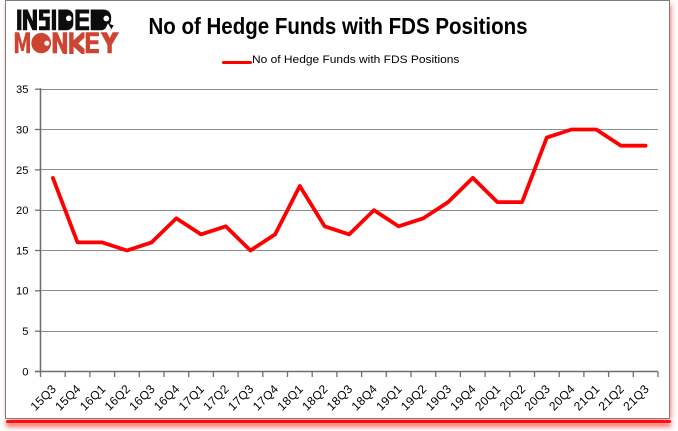 The height and width of the screenshot is (431, 678). Describe the element at coordinates (266, 398) in the screenshot. I see `svg-text: 17Q4` at that location.